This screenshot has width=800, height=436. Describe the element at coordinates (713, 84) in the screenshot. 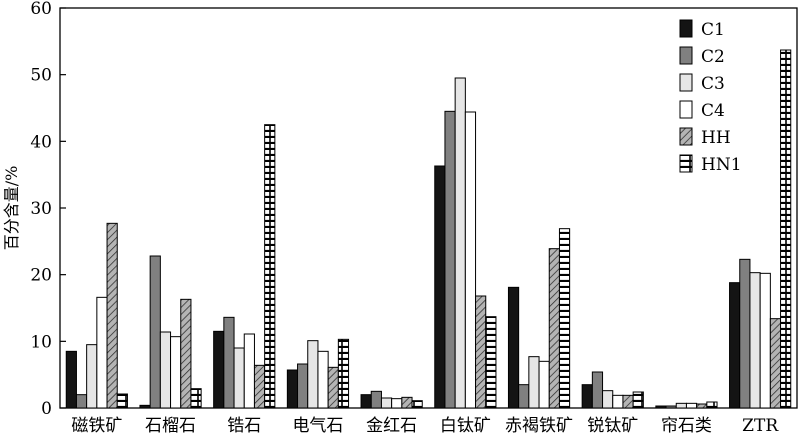

I see `legend-label: C3` at that location.